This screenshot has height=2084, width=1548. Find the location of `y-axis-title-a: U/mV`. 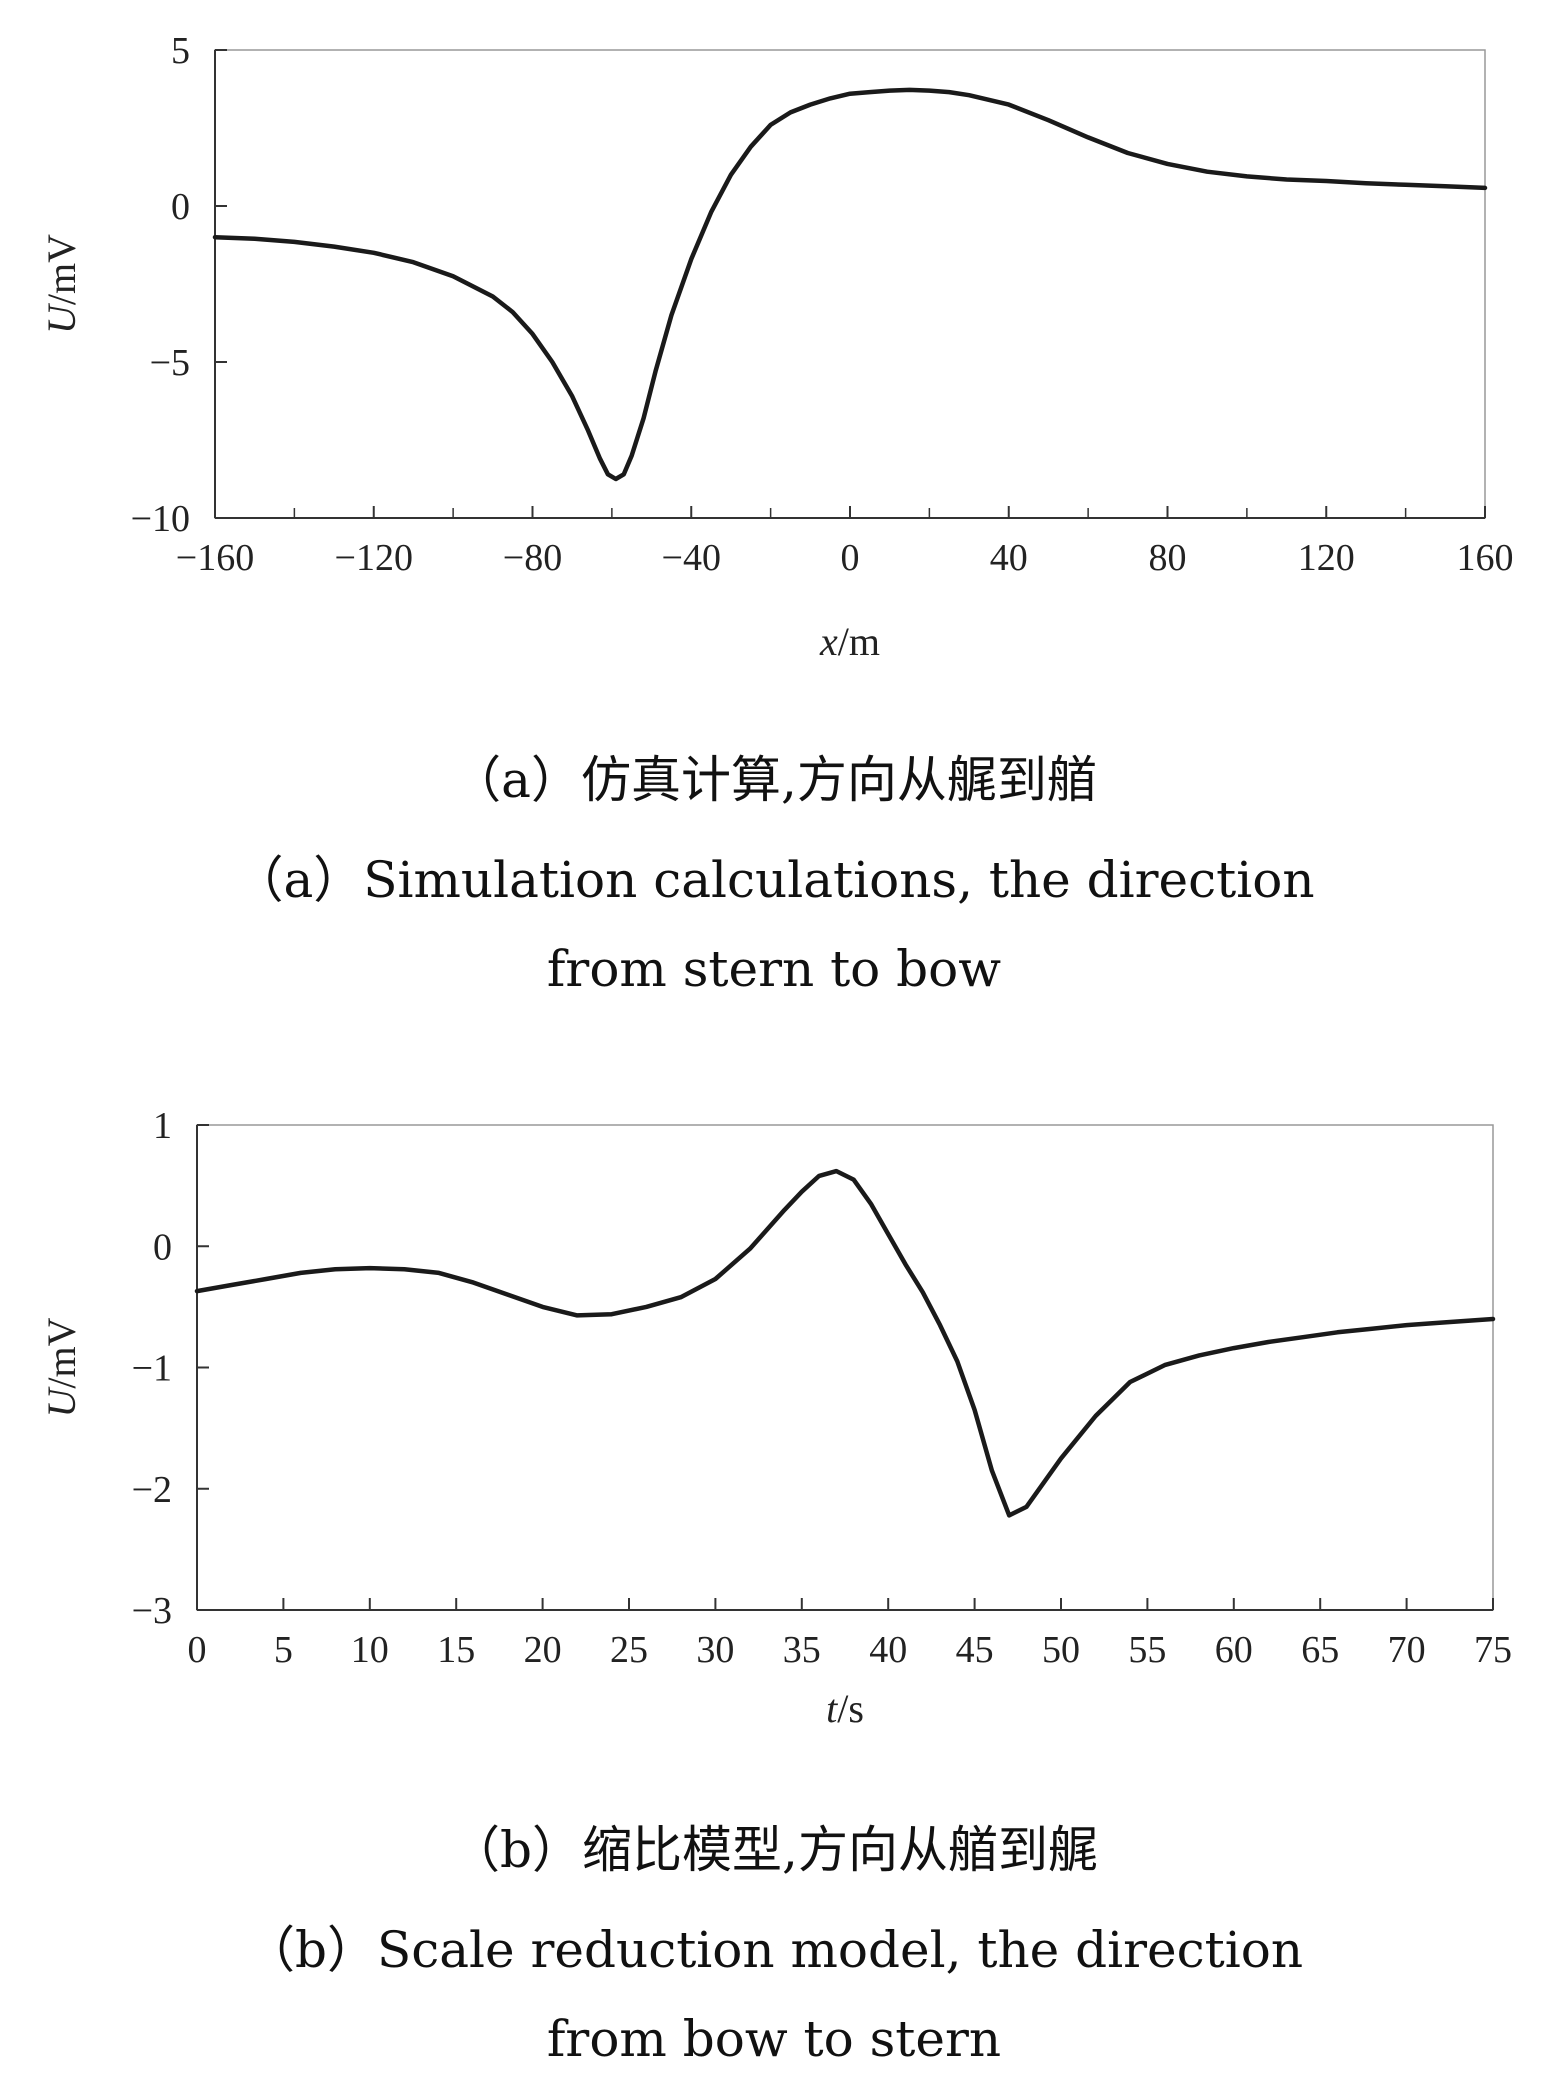

y-axis-title-a: U/mV is located at coordinates (61, 284).